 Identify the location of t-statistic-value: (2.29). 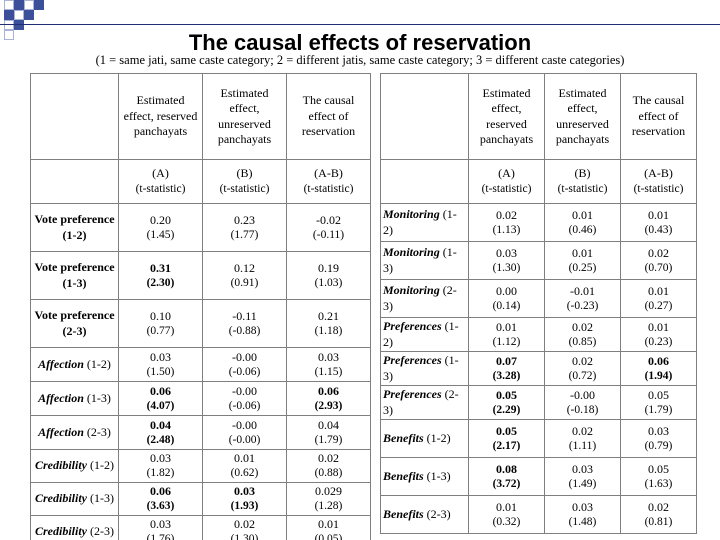
(506, 409).